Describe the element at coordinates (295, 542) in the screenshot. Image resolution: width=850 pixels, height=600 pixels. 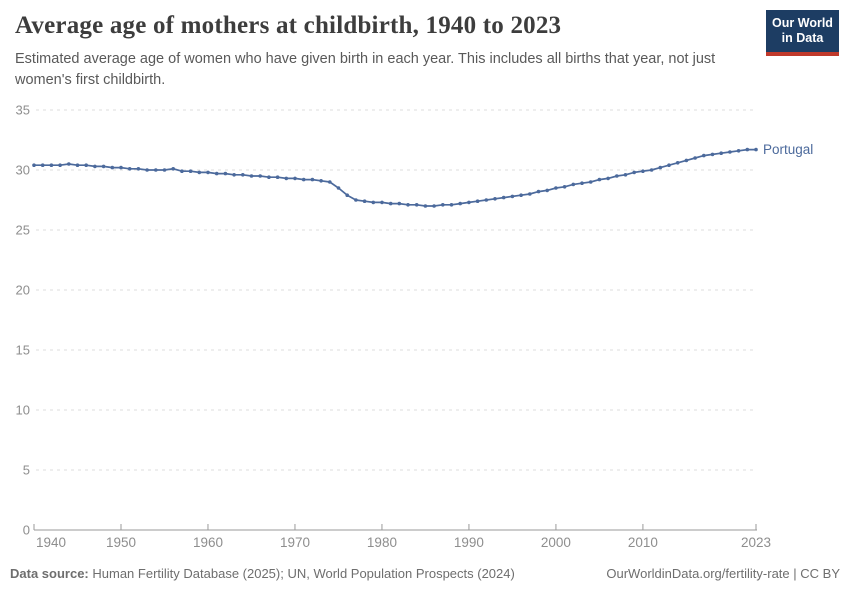
I see `x-axis-tick-label: 1970` at that location.